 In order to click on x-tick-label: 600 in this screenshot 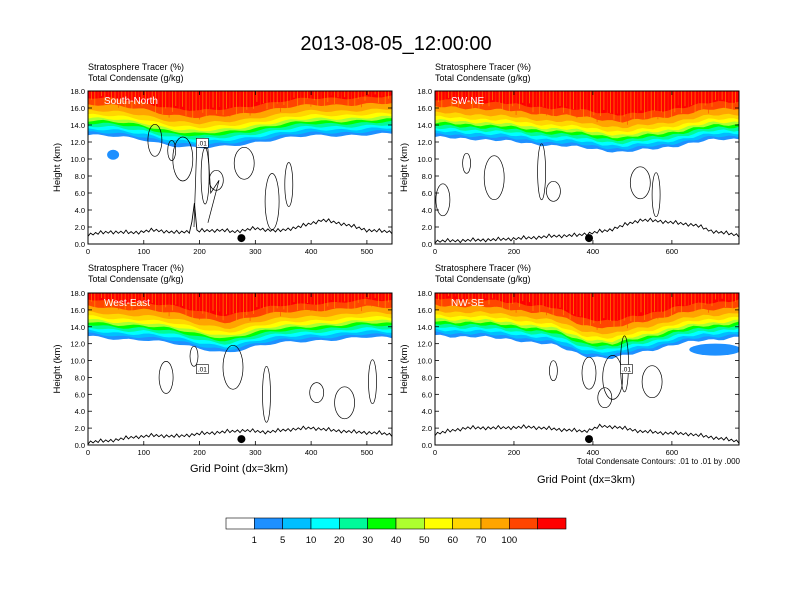, I will do `click(672, 452)`.